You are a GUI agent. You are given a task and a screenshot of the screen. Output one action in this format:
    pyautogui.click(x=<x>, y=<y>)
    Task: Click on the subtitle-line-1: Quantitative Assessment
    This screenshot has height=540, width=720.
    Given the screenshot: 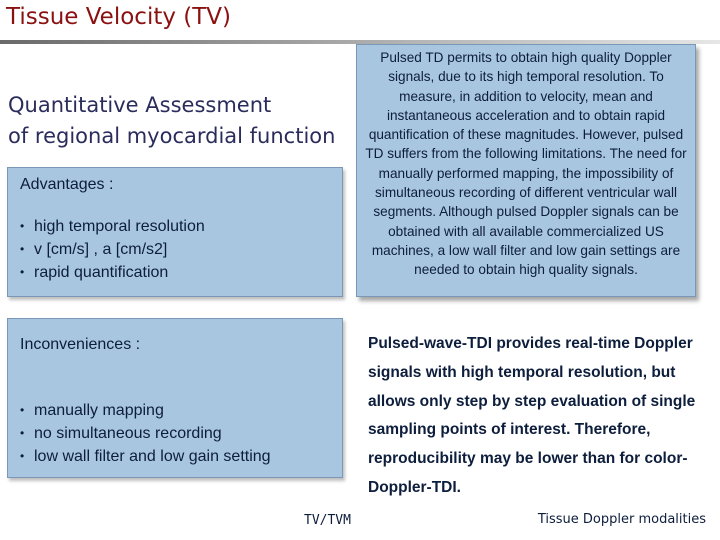 What is the action you would take?
    pyautogui.click(x=140, y=105)
    